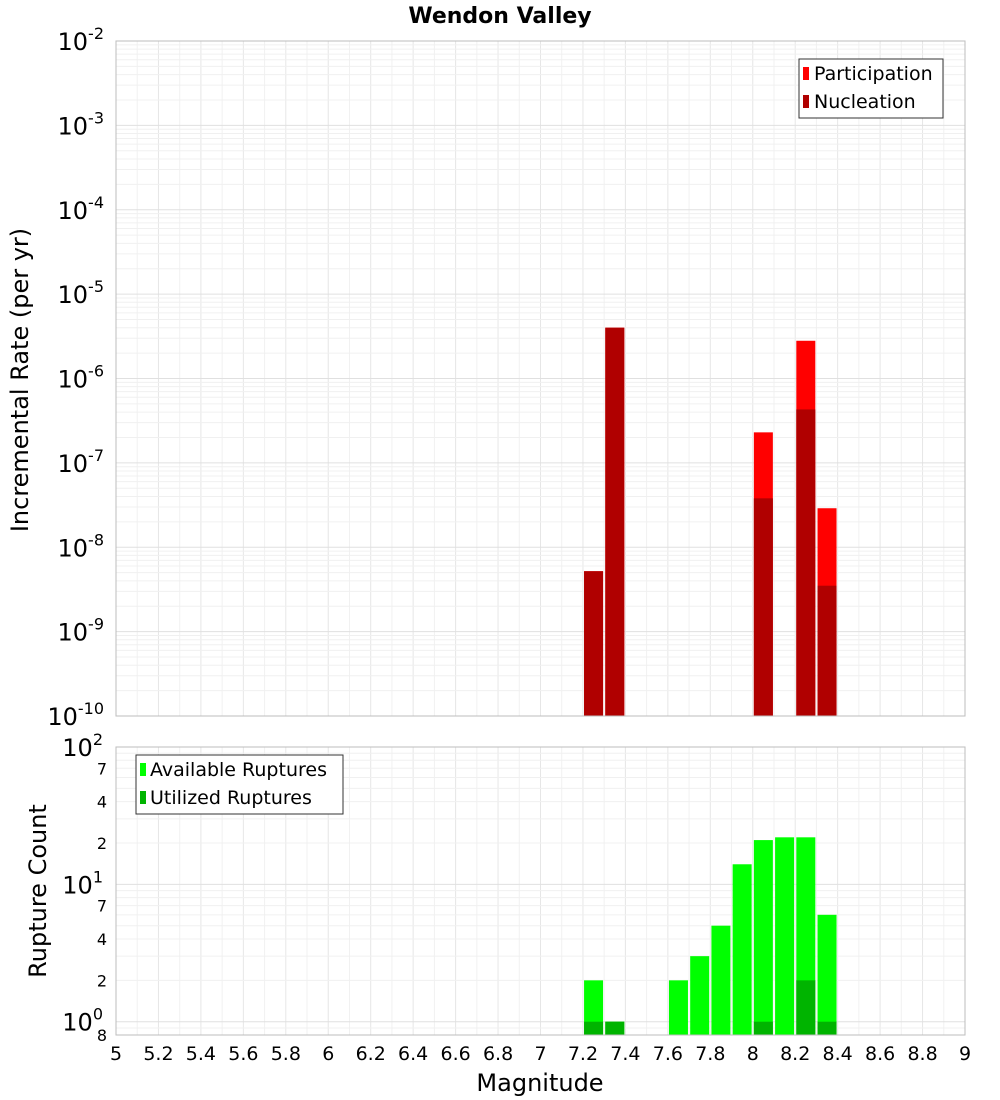  What do you see at coordinates (965, 1054) in the screenshot?
I see `x-tick-label: 9` at bounding box center [965, 1054].